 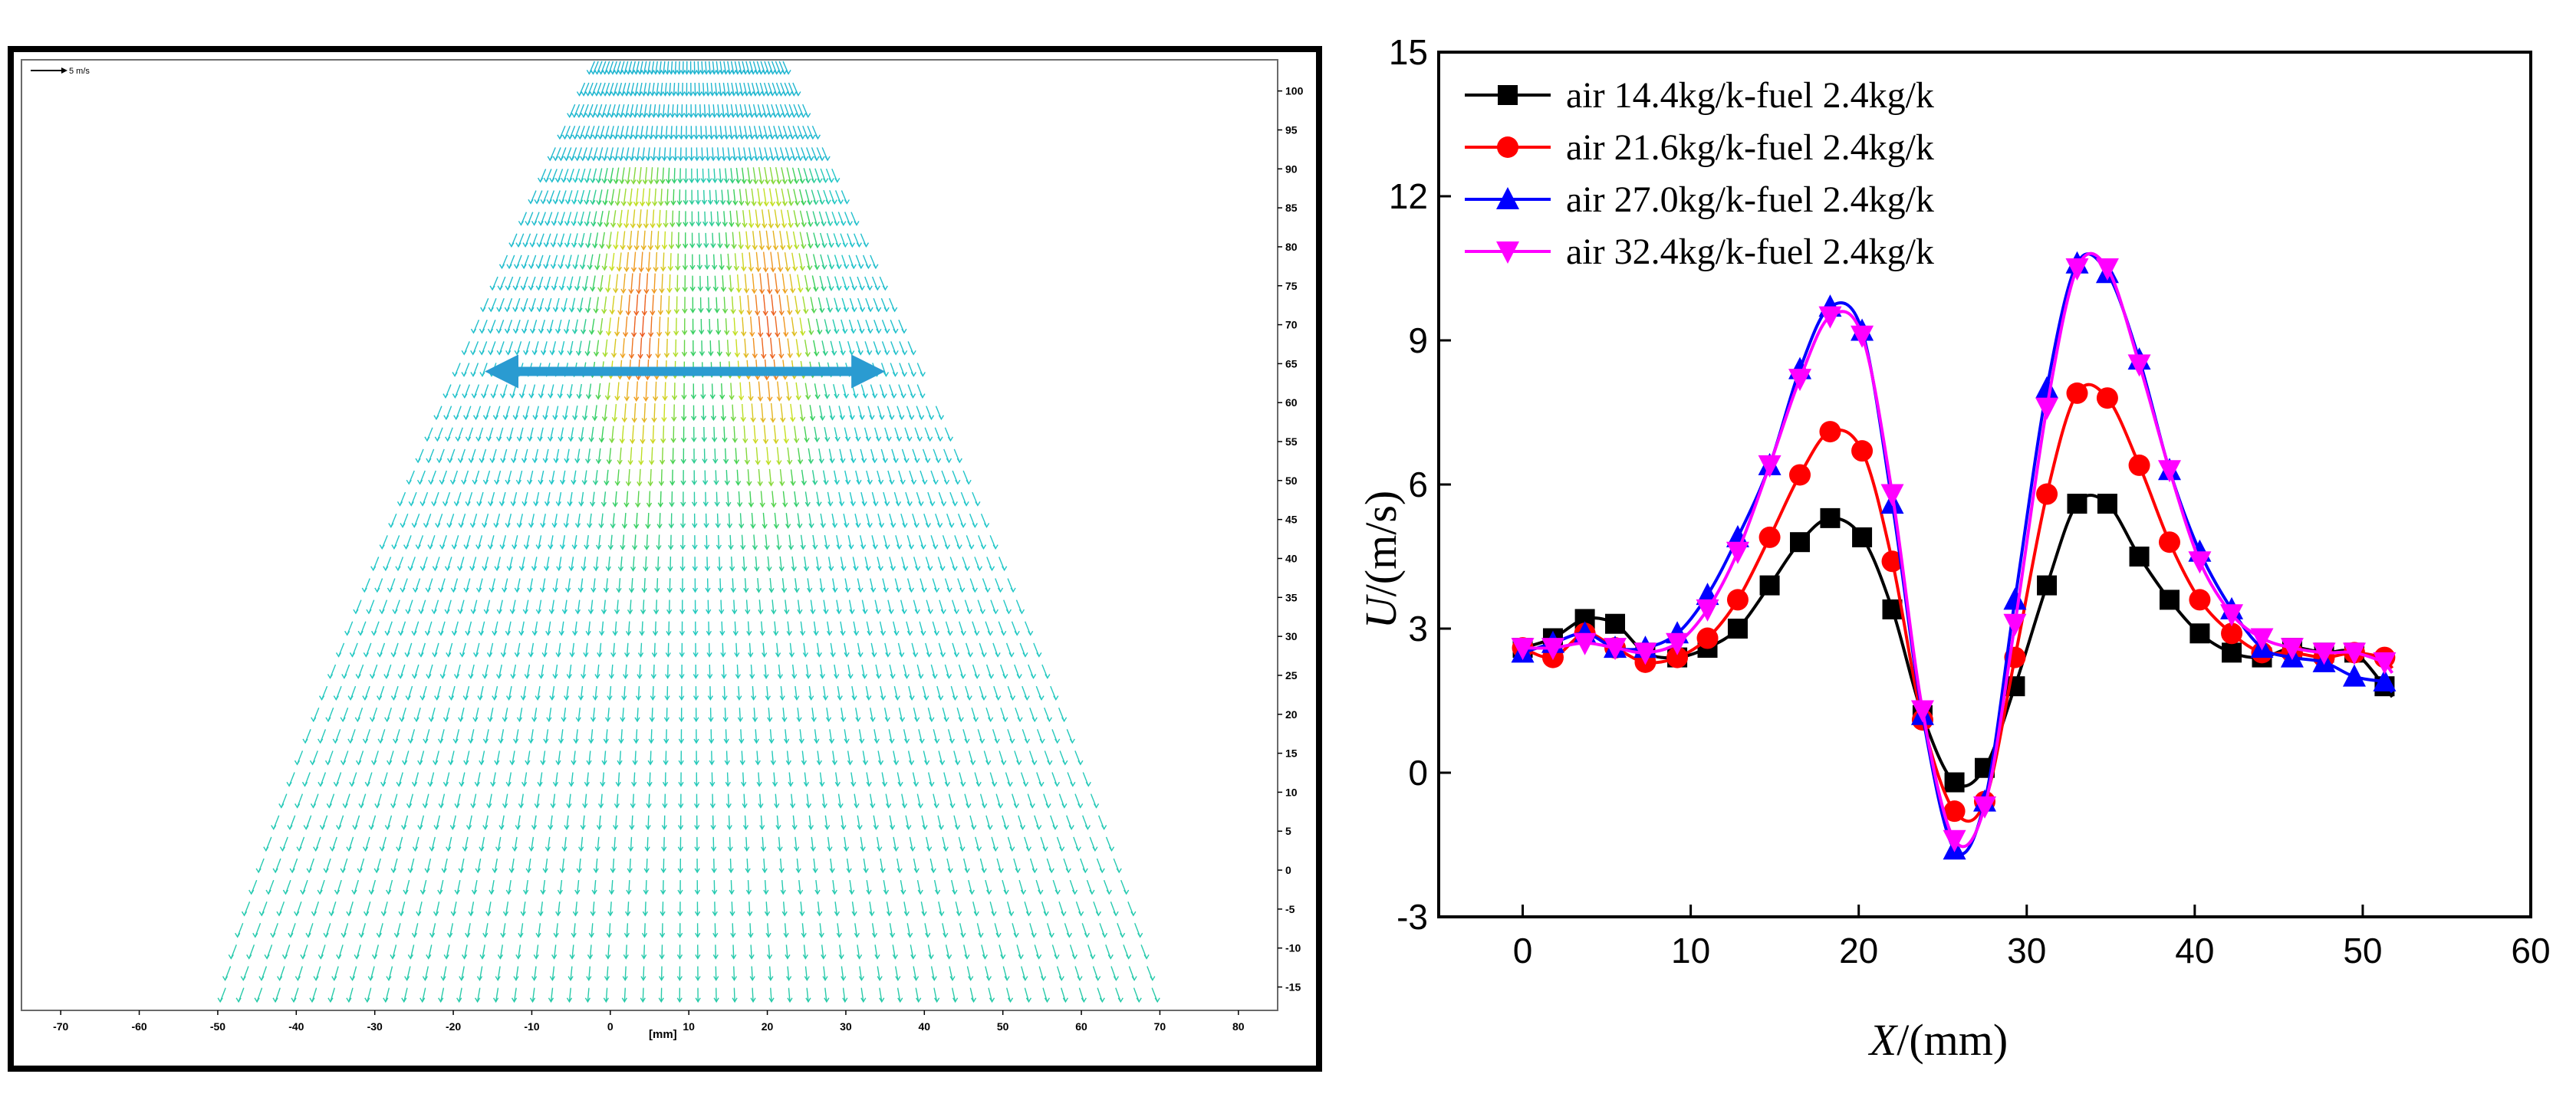 I want to click on vf-y-tick-label: 65, so click(x=1291, y=363).